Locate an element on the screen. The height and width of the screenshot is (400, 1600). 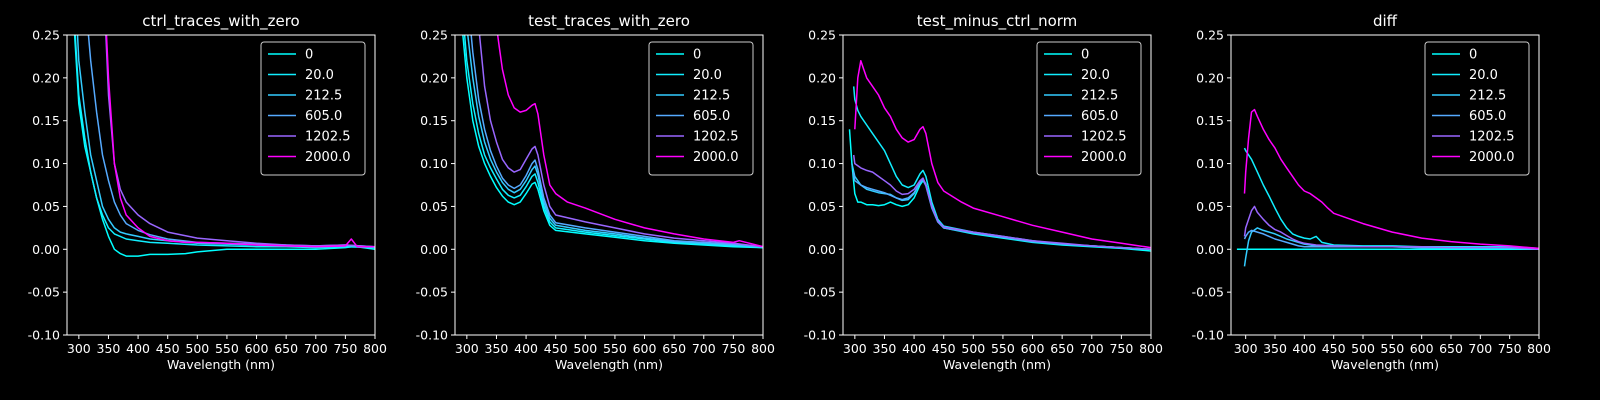
chart-title: test_minus_ctrl_norm is located at coordinates (997, 21).